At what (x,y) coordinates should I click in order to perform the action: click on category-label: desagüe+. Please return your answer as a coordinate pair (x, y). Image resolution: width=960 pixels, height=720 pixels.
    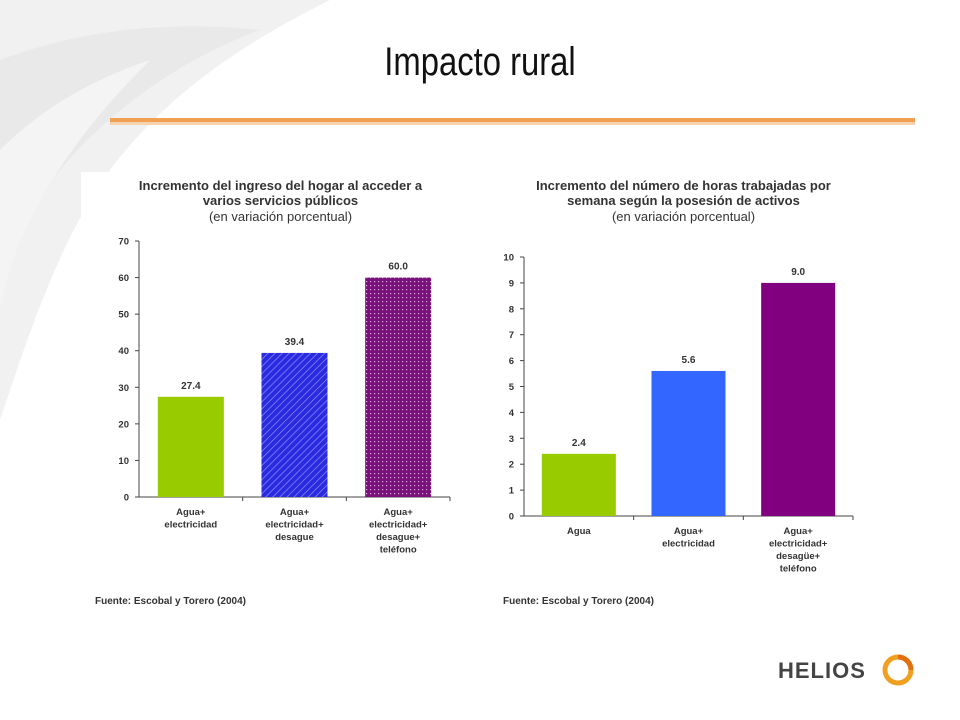
    Looking at the image, I should click on (798, 556).